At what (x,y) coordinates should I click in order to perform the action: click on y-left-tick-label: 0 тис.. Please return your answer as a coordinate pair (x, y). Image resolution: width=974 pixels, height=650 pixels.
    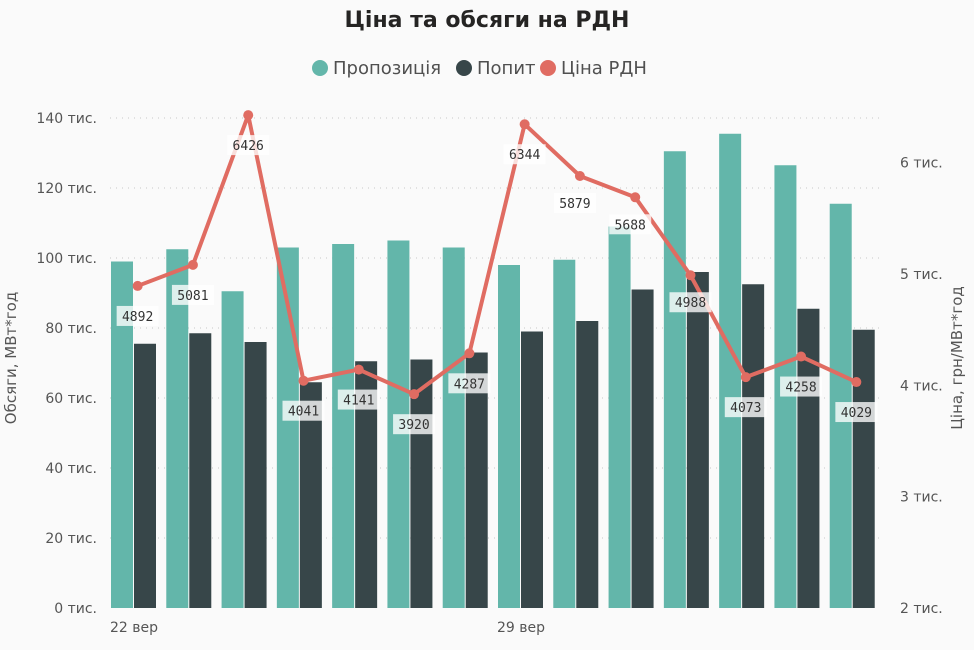
    Looking at the image, I should click on (75, 609).